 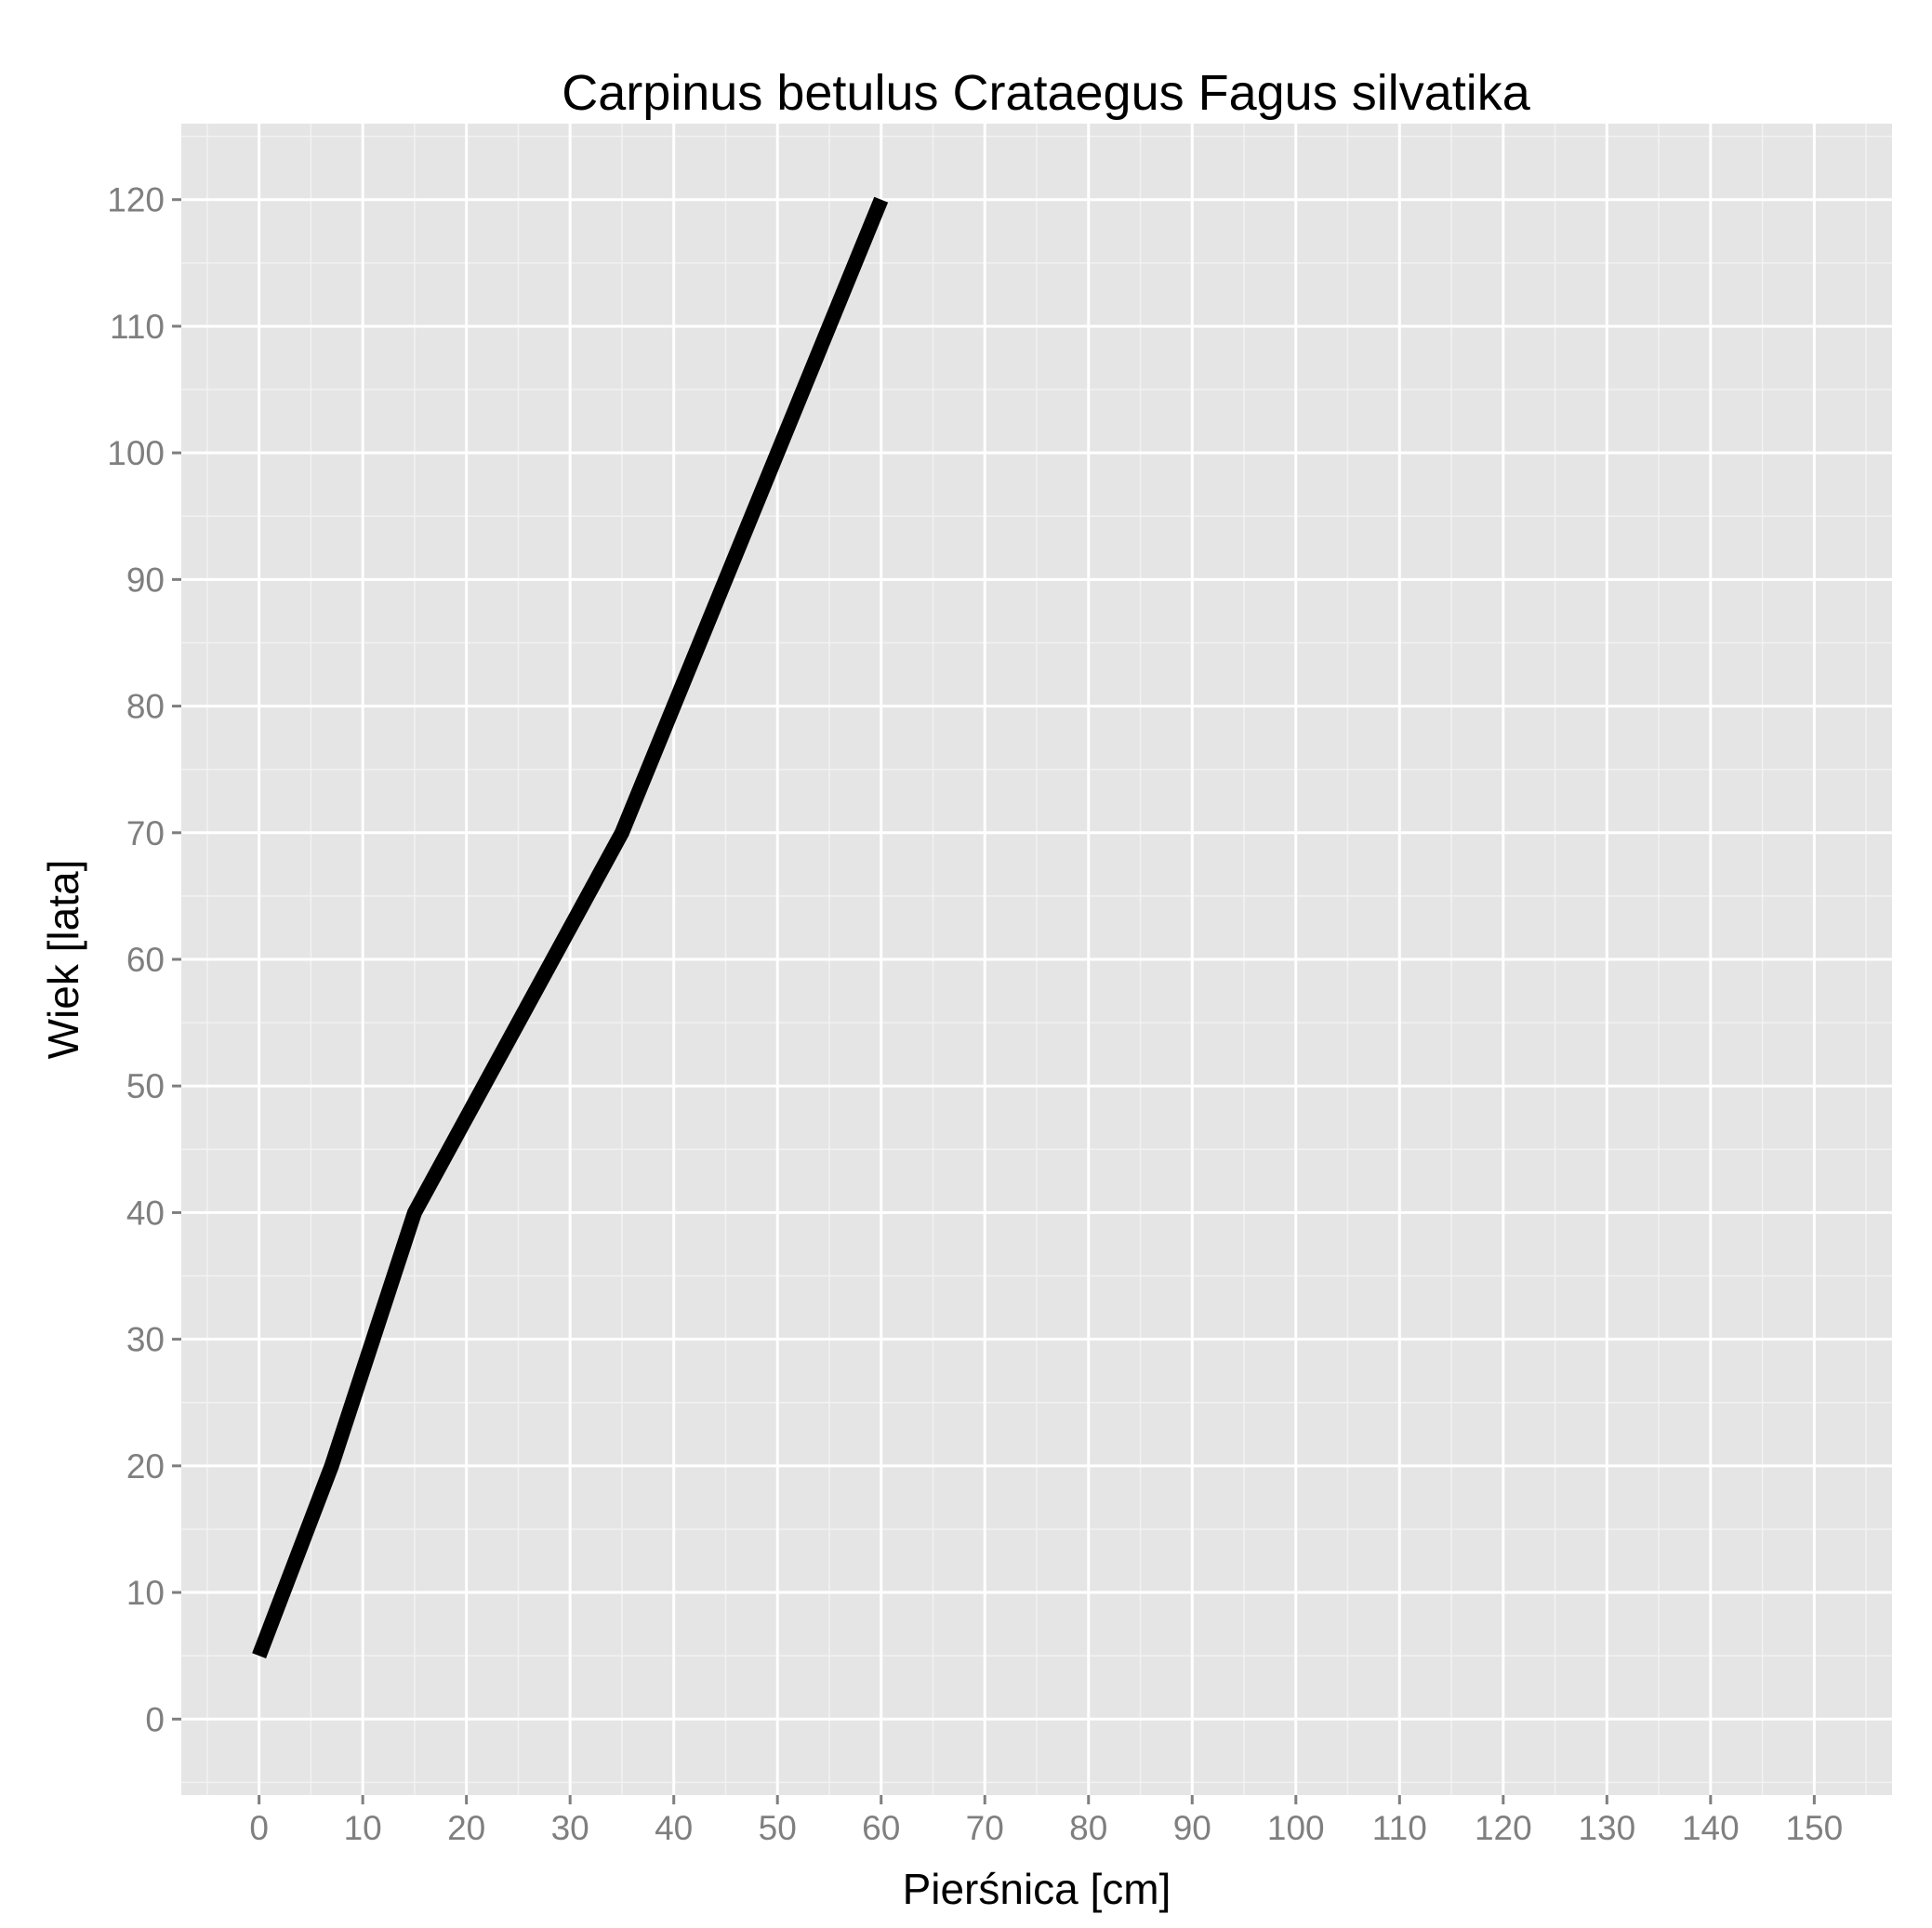 I want to click on y-tick-label: 60, so click(x=145, y=960).